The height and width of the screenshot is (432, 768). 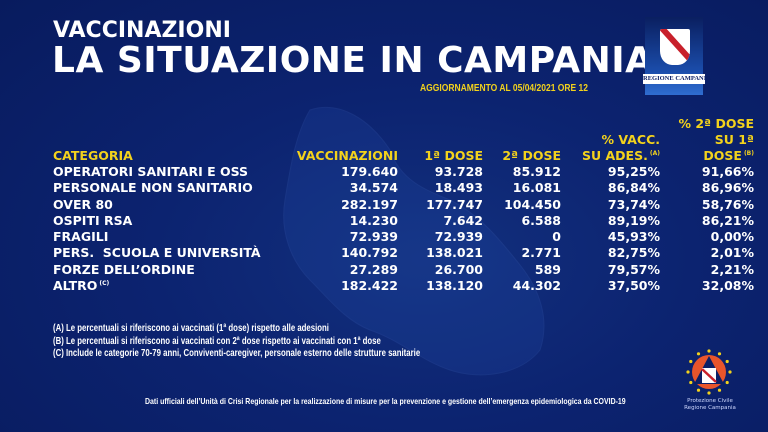 What do you see at coordinates (93, 155) in the screenshot?
I see `header-categoria: CATEGORIA` at bounding box center [93, 155].